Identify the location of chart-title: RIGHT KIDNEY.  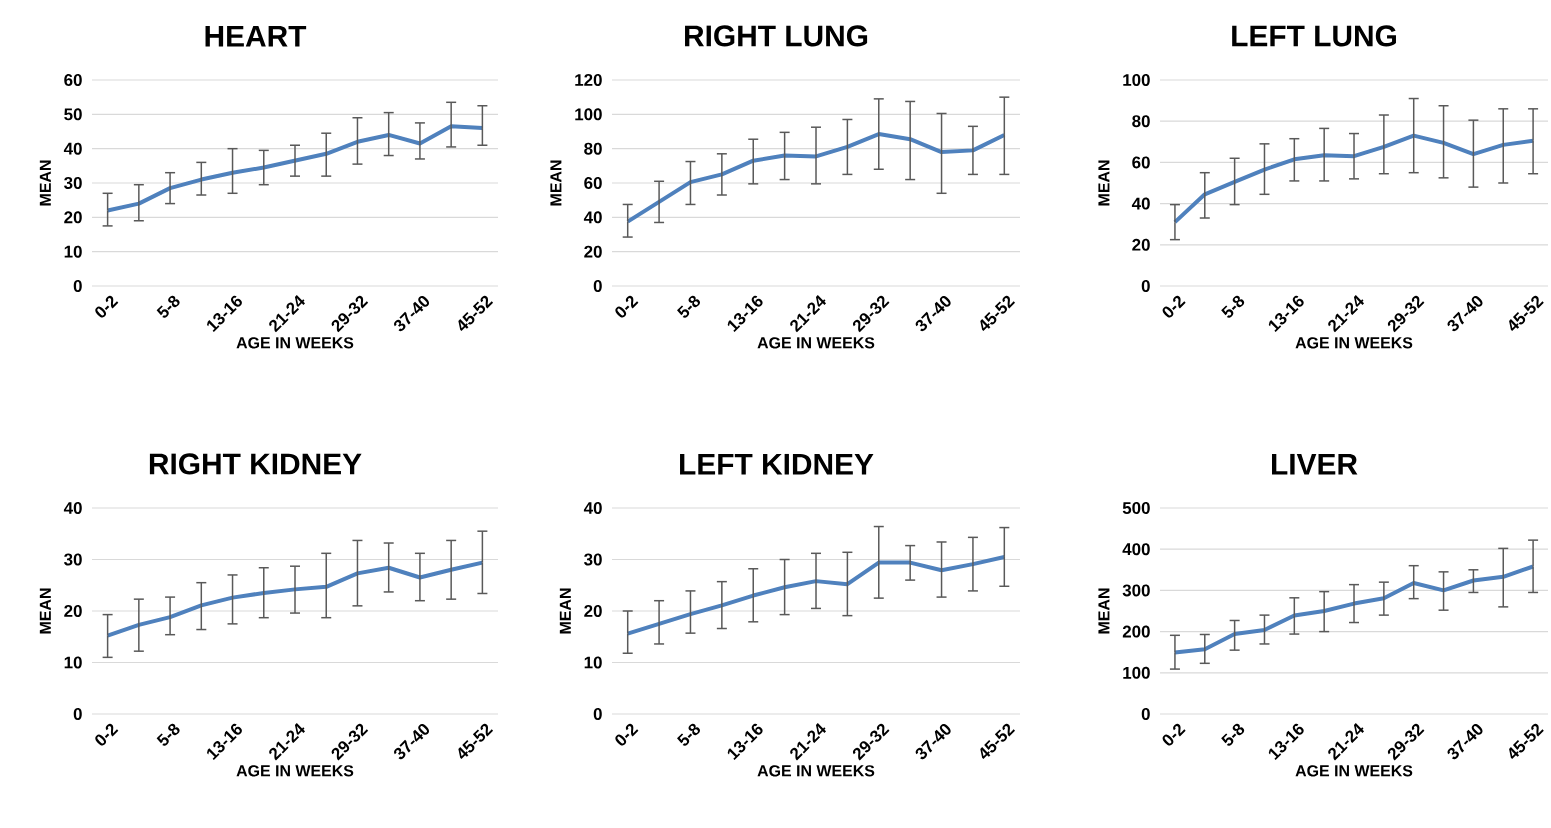
(255, 464).